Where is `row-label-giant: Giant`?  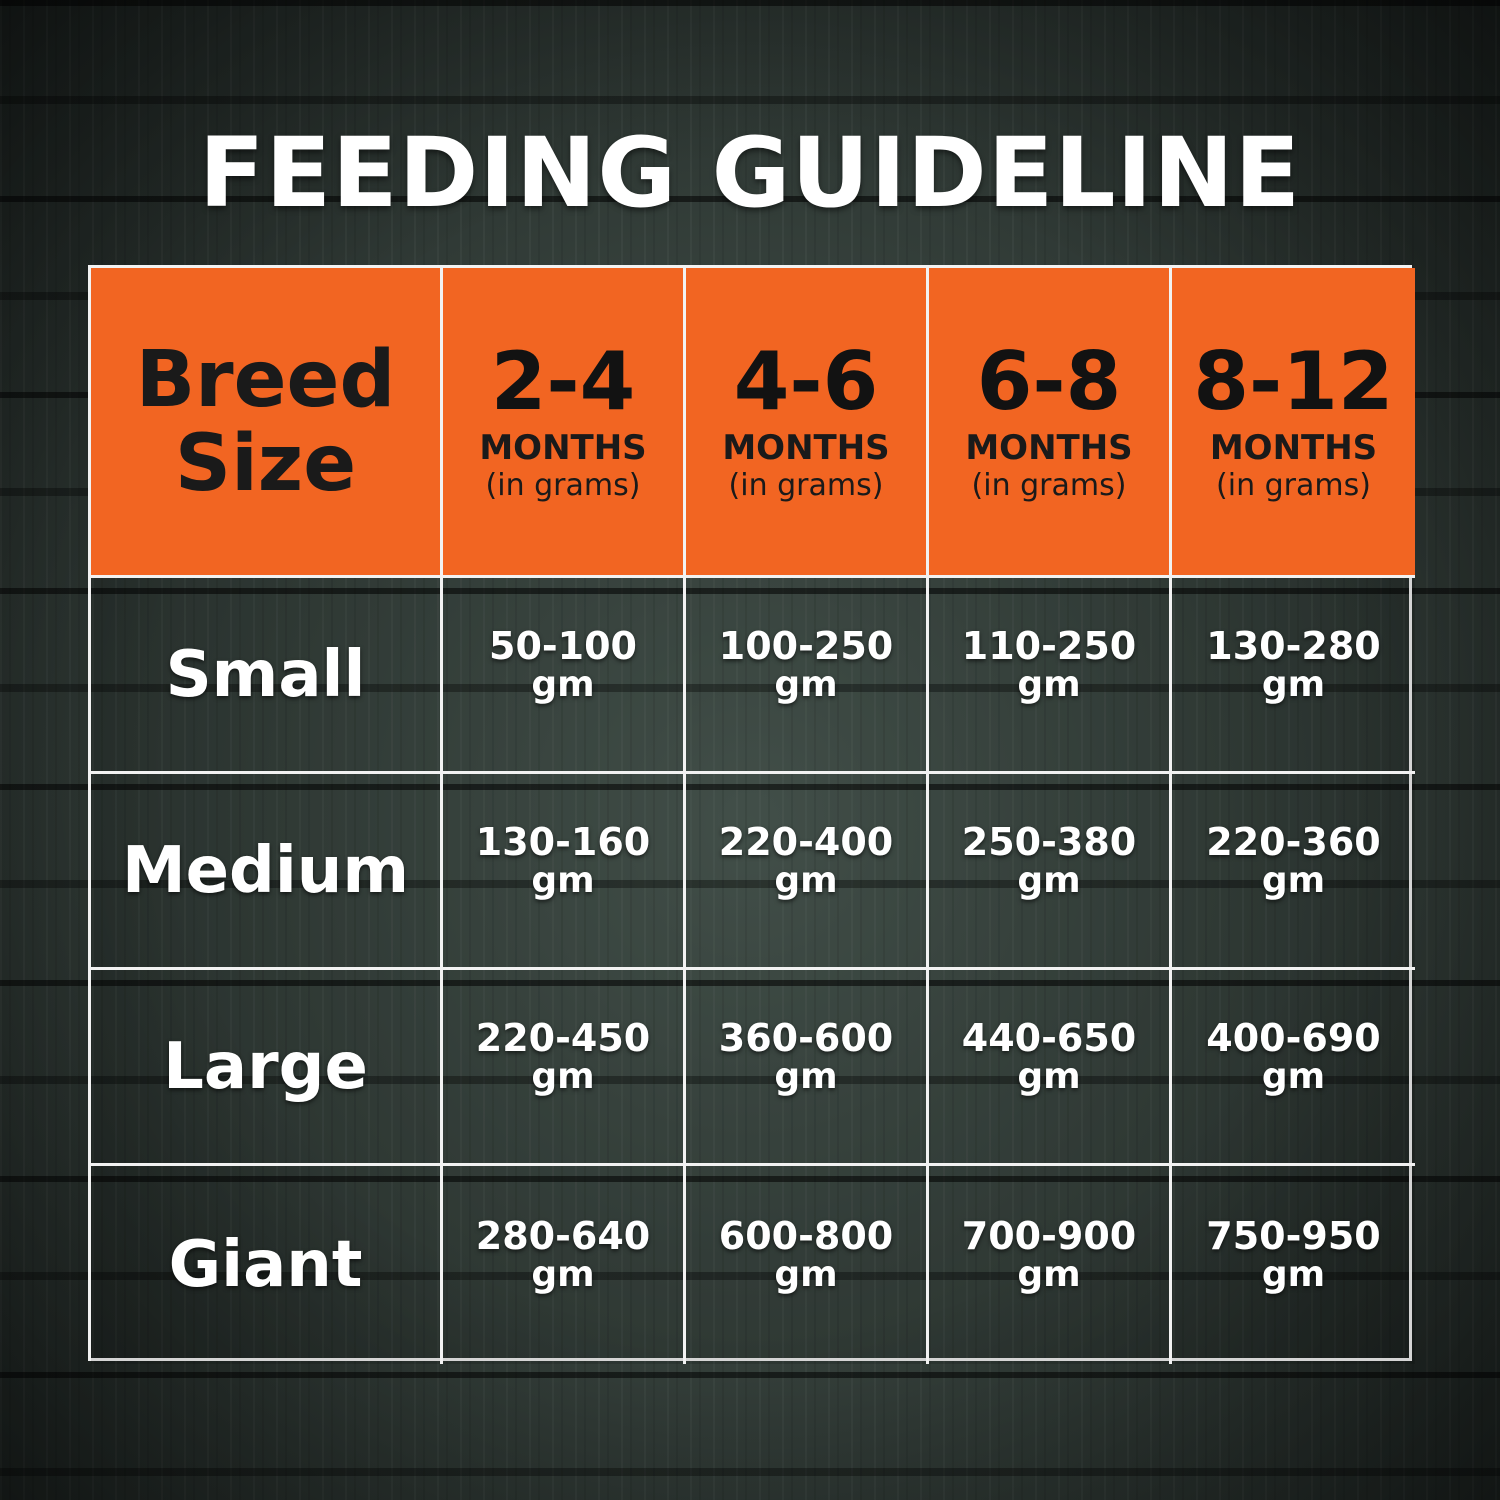
row-label-giant: Giant is located at coordinates (267, 1265).